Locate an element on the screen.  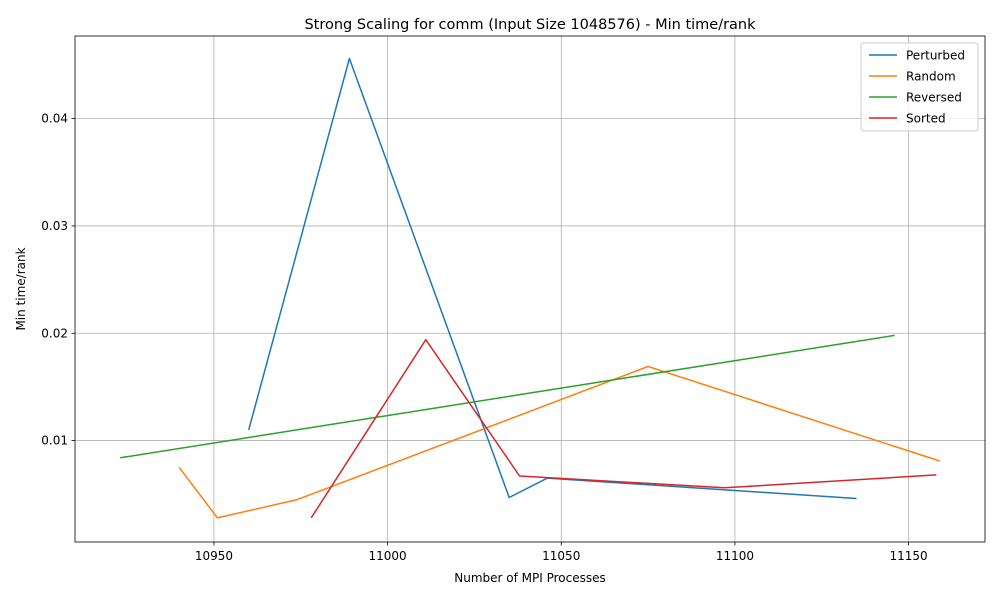
legend-label-sorted: Sorted is located at coordinates (926, 119).